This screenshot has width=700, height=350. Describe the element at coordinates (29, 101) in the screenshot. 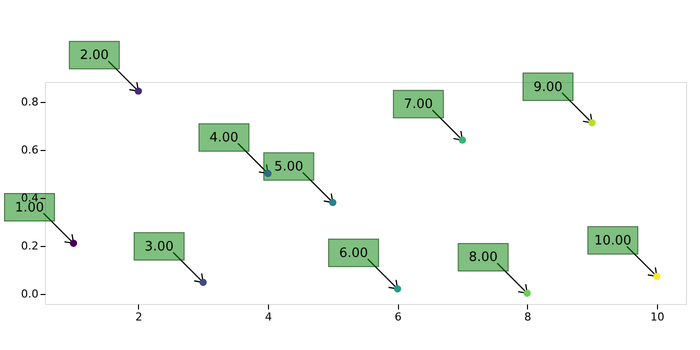

I see `y-tick-label: 0.8` at that location.